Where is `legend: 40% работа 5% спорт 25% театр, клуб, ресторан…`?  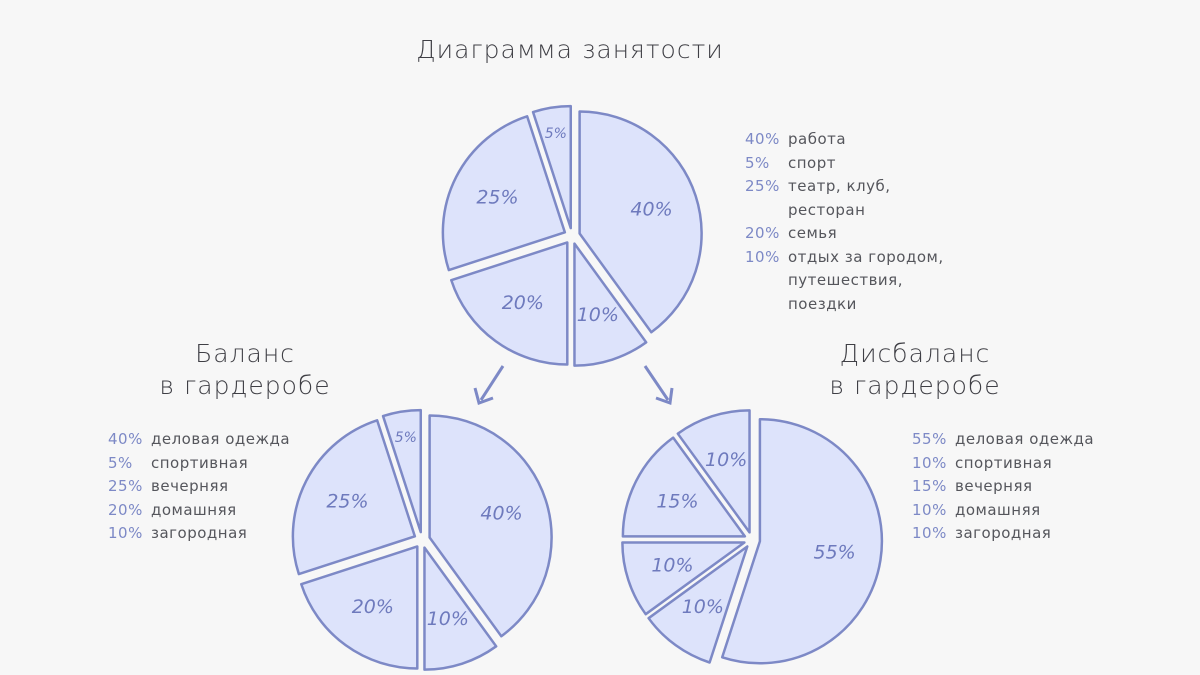 legend: 40% работа 5% спорт 25% театр, клуб, ресторан… is located at coordinates (859, 222).